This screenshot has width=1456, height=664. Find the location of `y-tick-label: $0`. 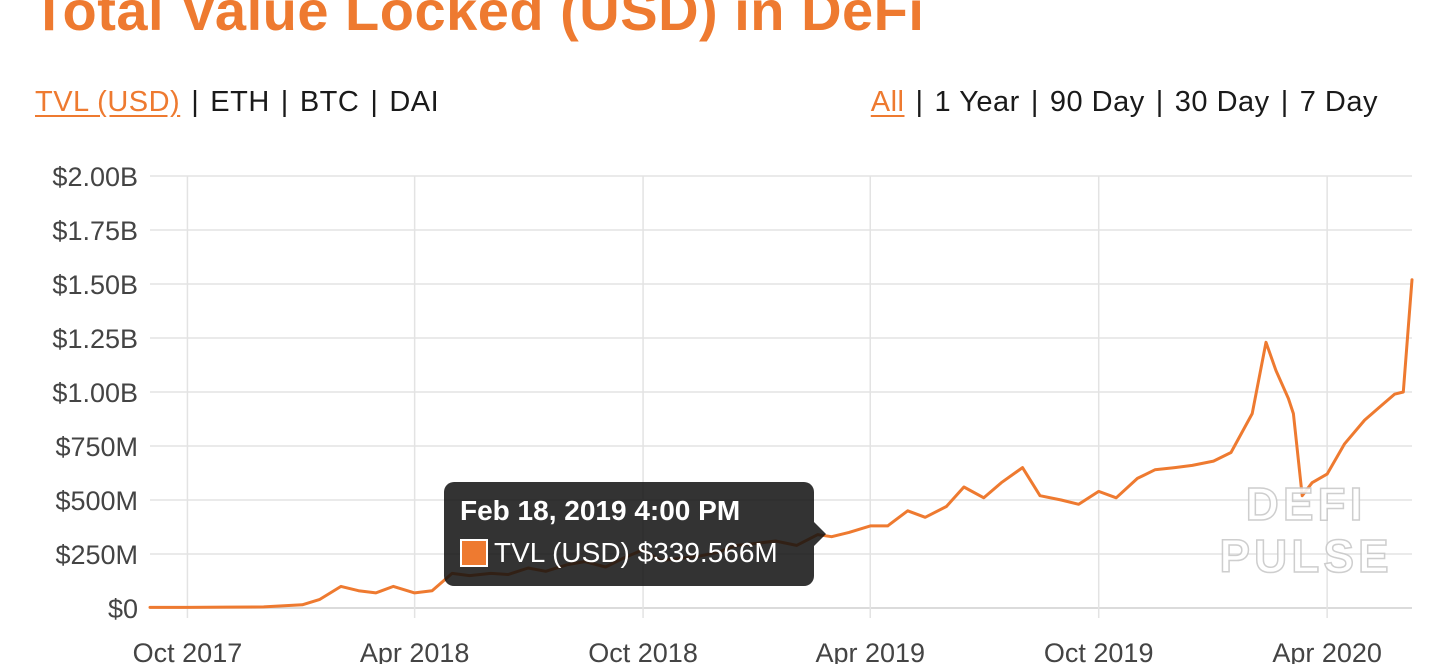

y-tick-label: $0 is located at coordinates (123, 609).